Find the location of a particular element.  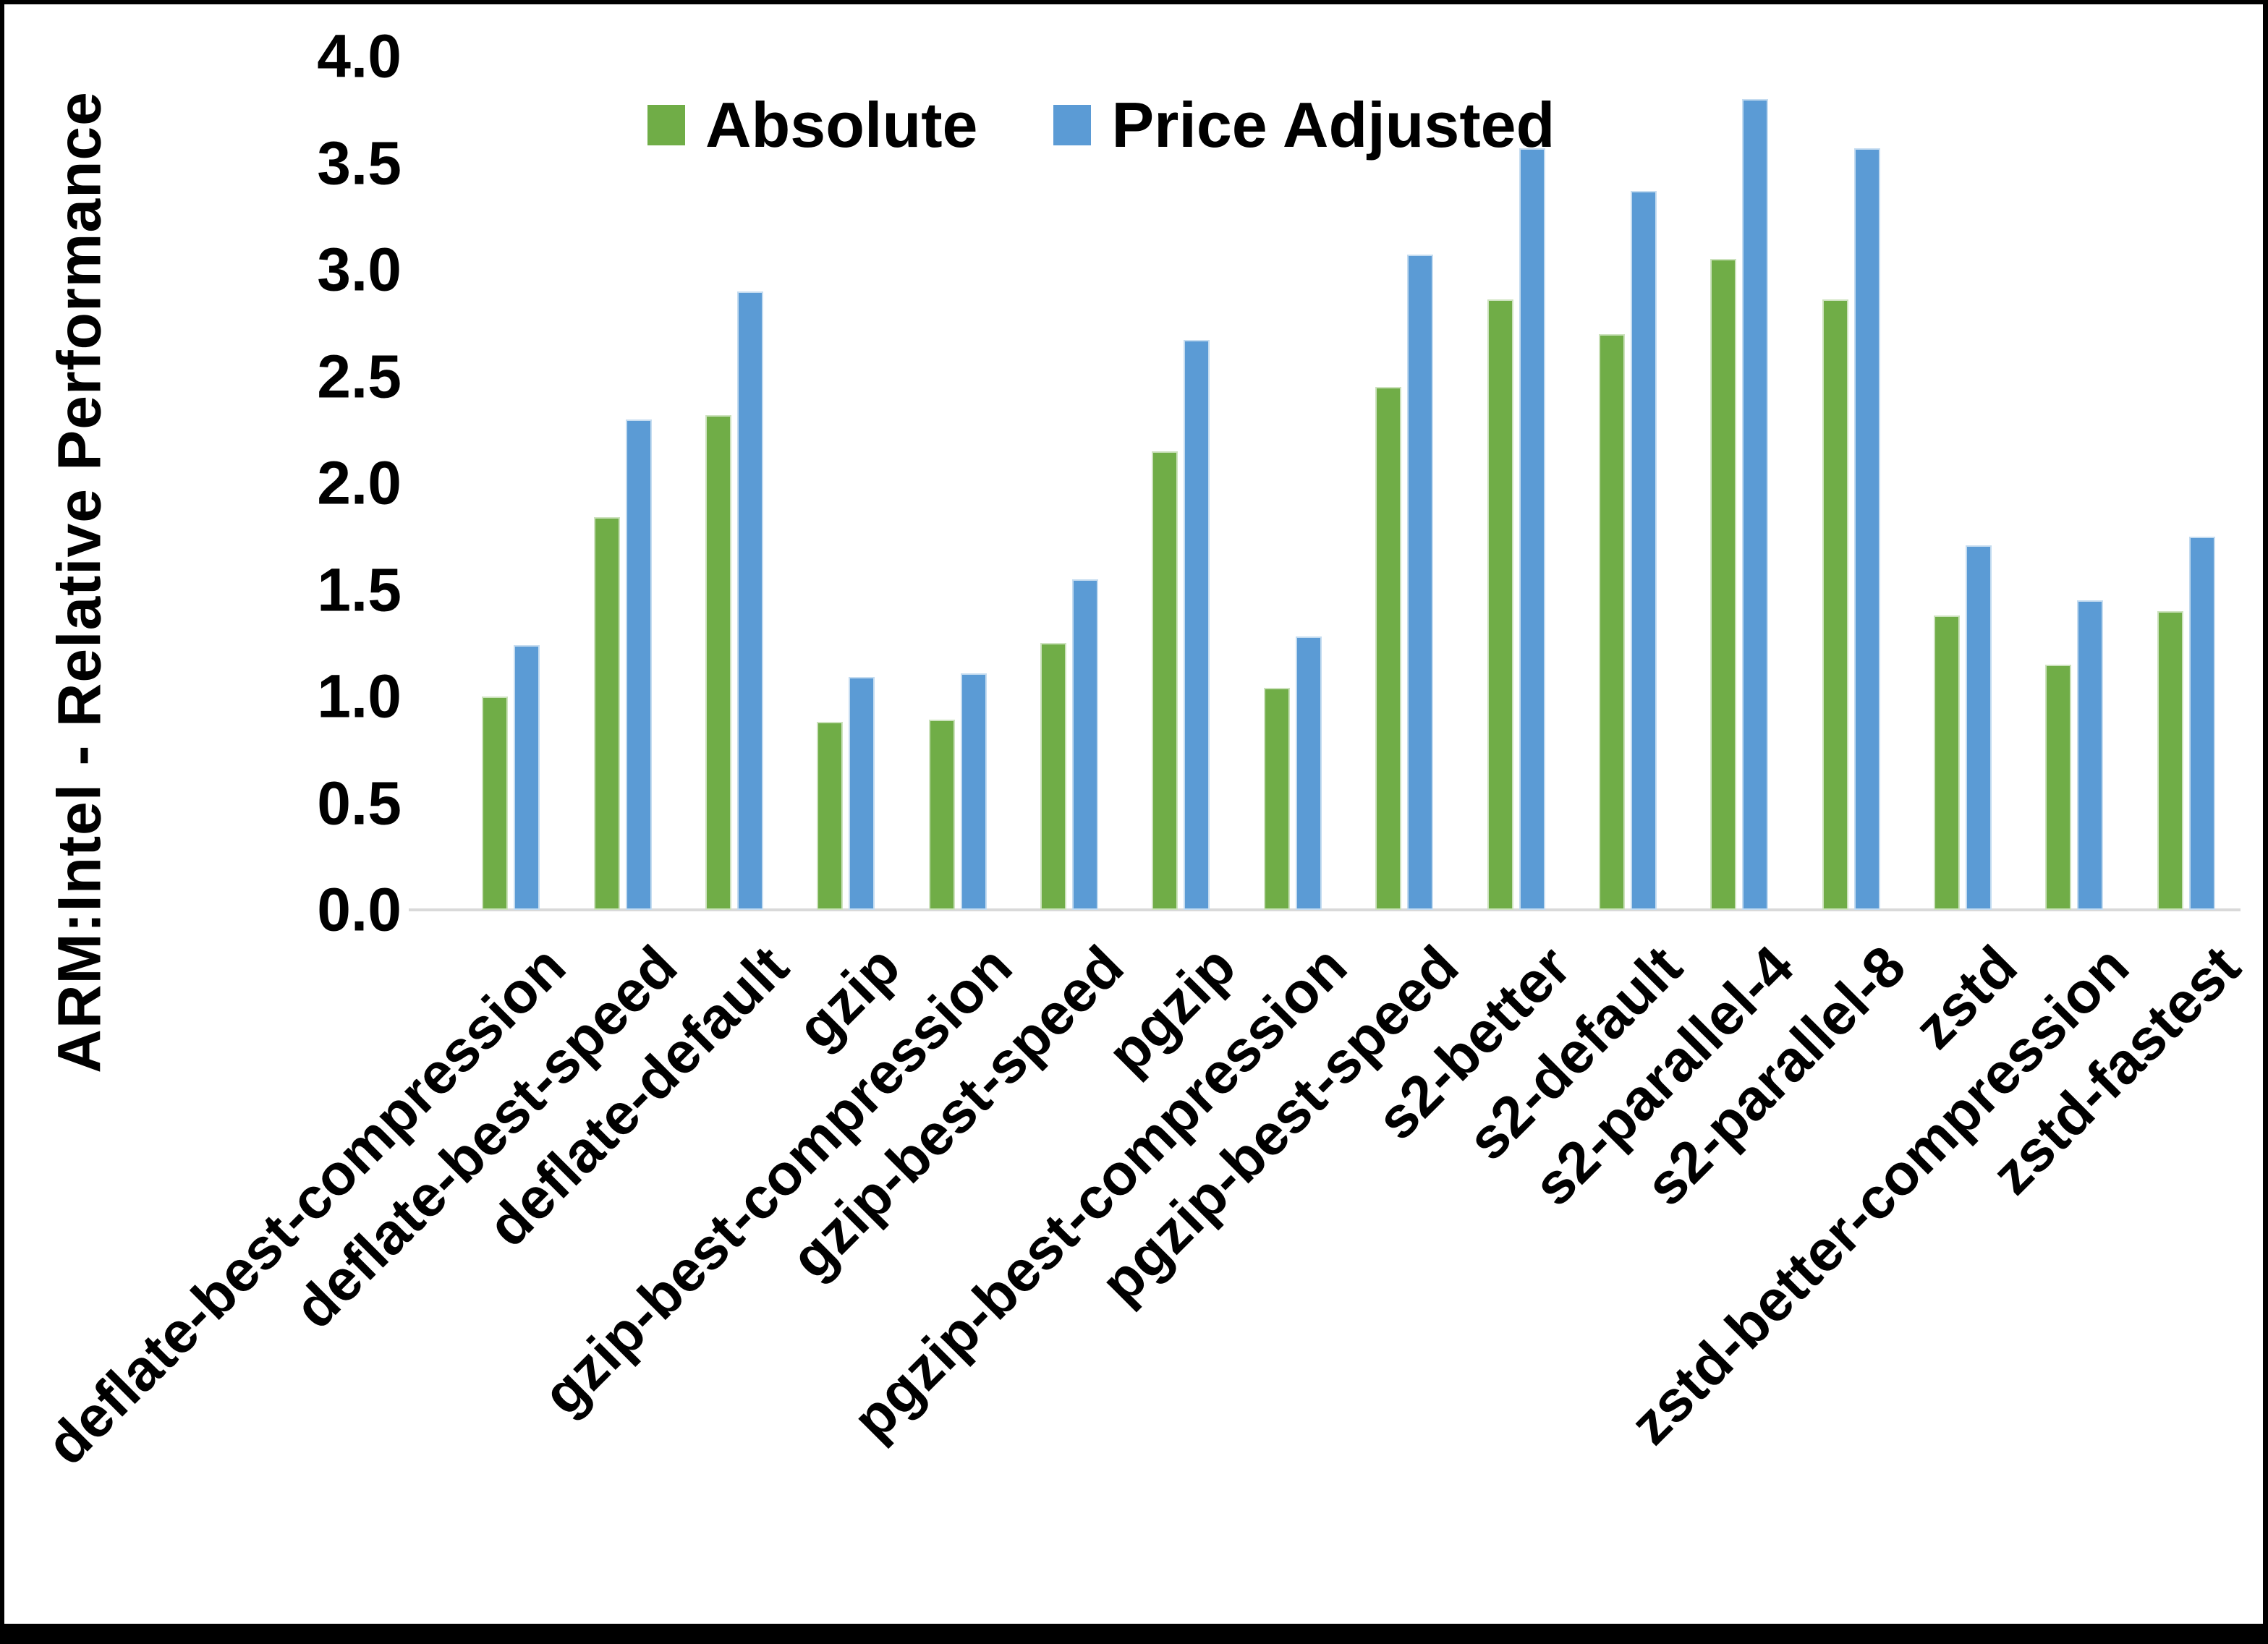

bar-price-adjusted-gzip-best-compression is located at coordinates (973, 791).